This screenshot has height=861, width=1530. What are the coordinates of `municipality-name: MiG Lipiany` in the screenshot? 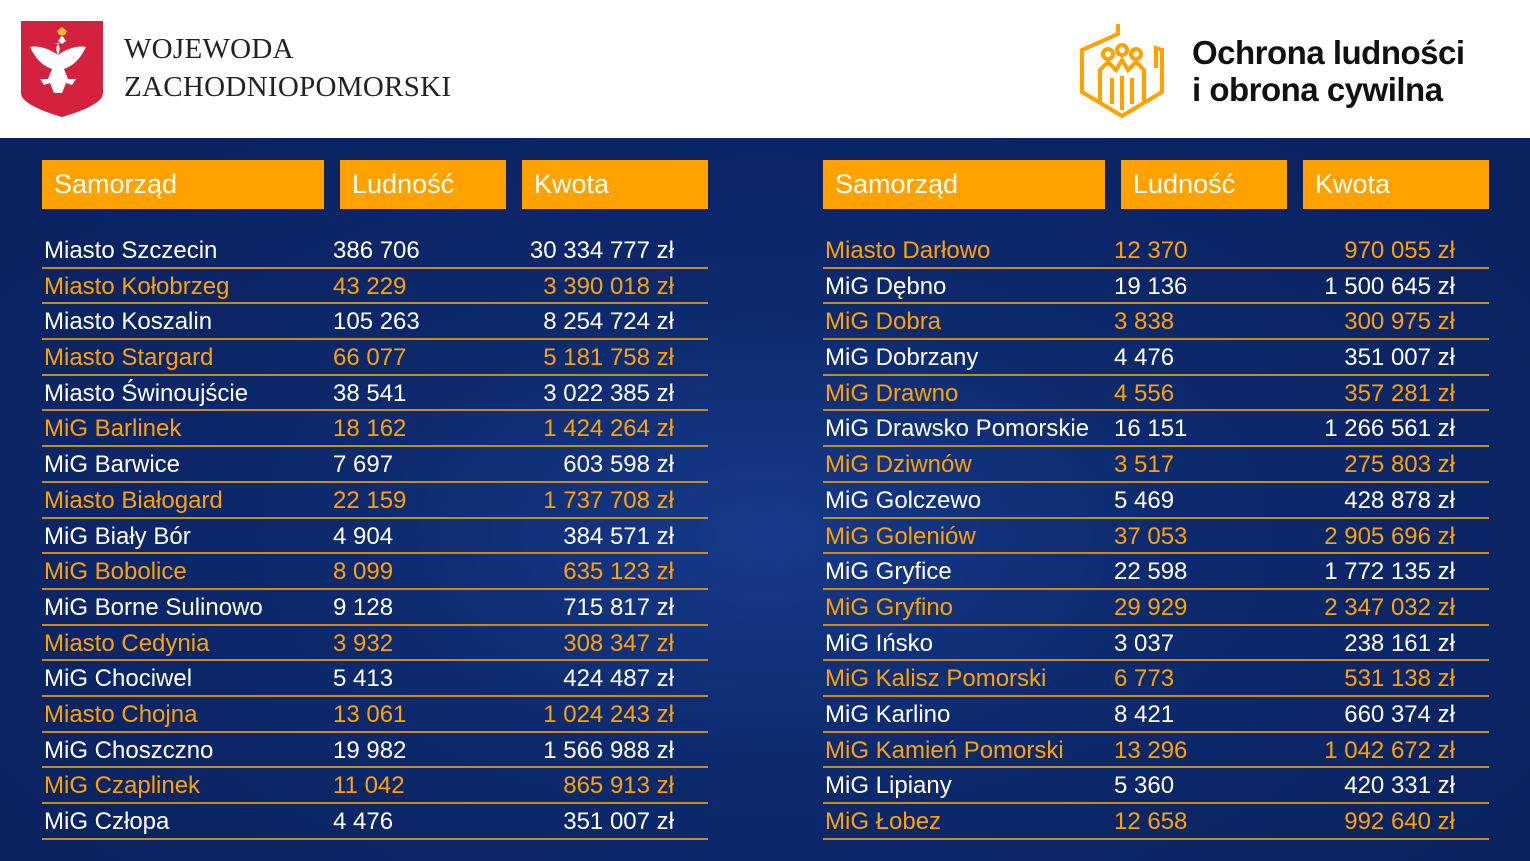 It's located at (888, 786).